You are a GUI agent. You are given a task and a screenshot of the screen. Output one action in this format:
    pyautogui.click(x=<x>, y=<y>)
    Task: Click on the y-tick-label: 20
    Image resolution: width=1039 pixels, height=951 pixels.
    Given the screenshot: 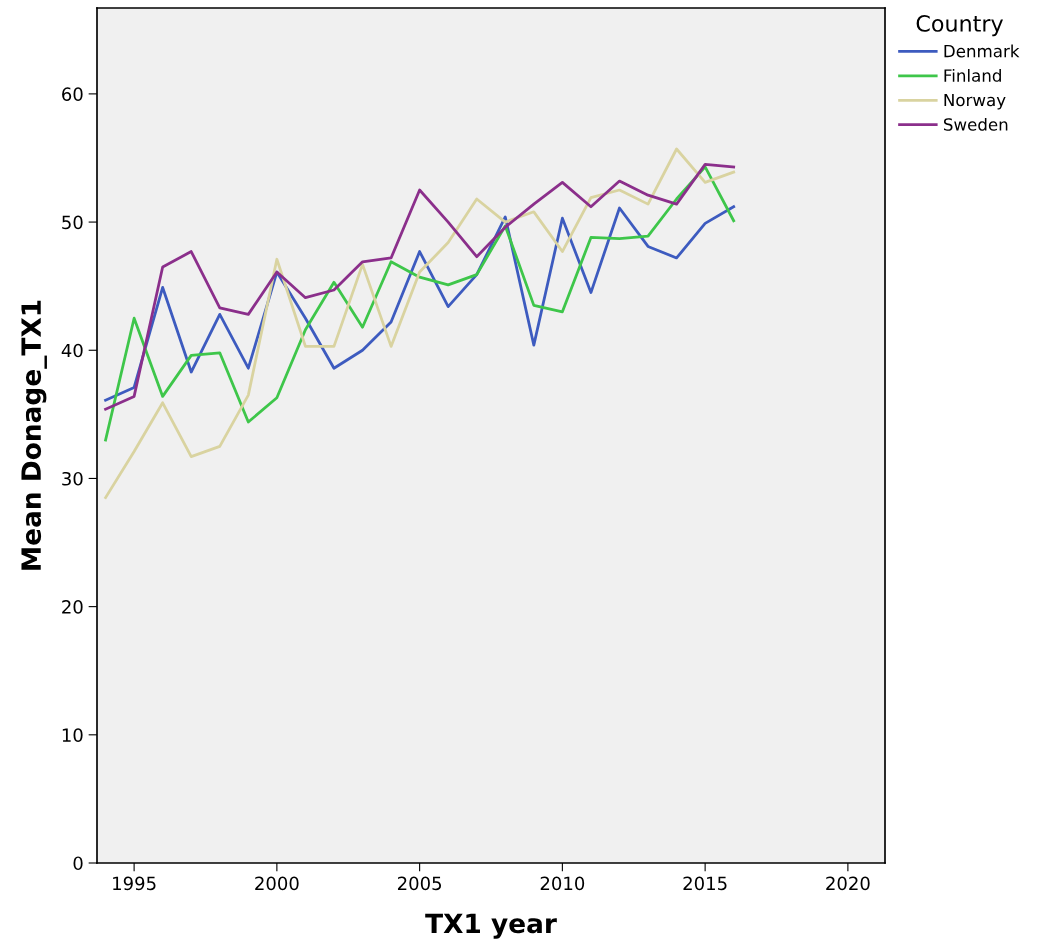 What is the action you would take?
    pyautogui.click(x=72, y=607)
    